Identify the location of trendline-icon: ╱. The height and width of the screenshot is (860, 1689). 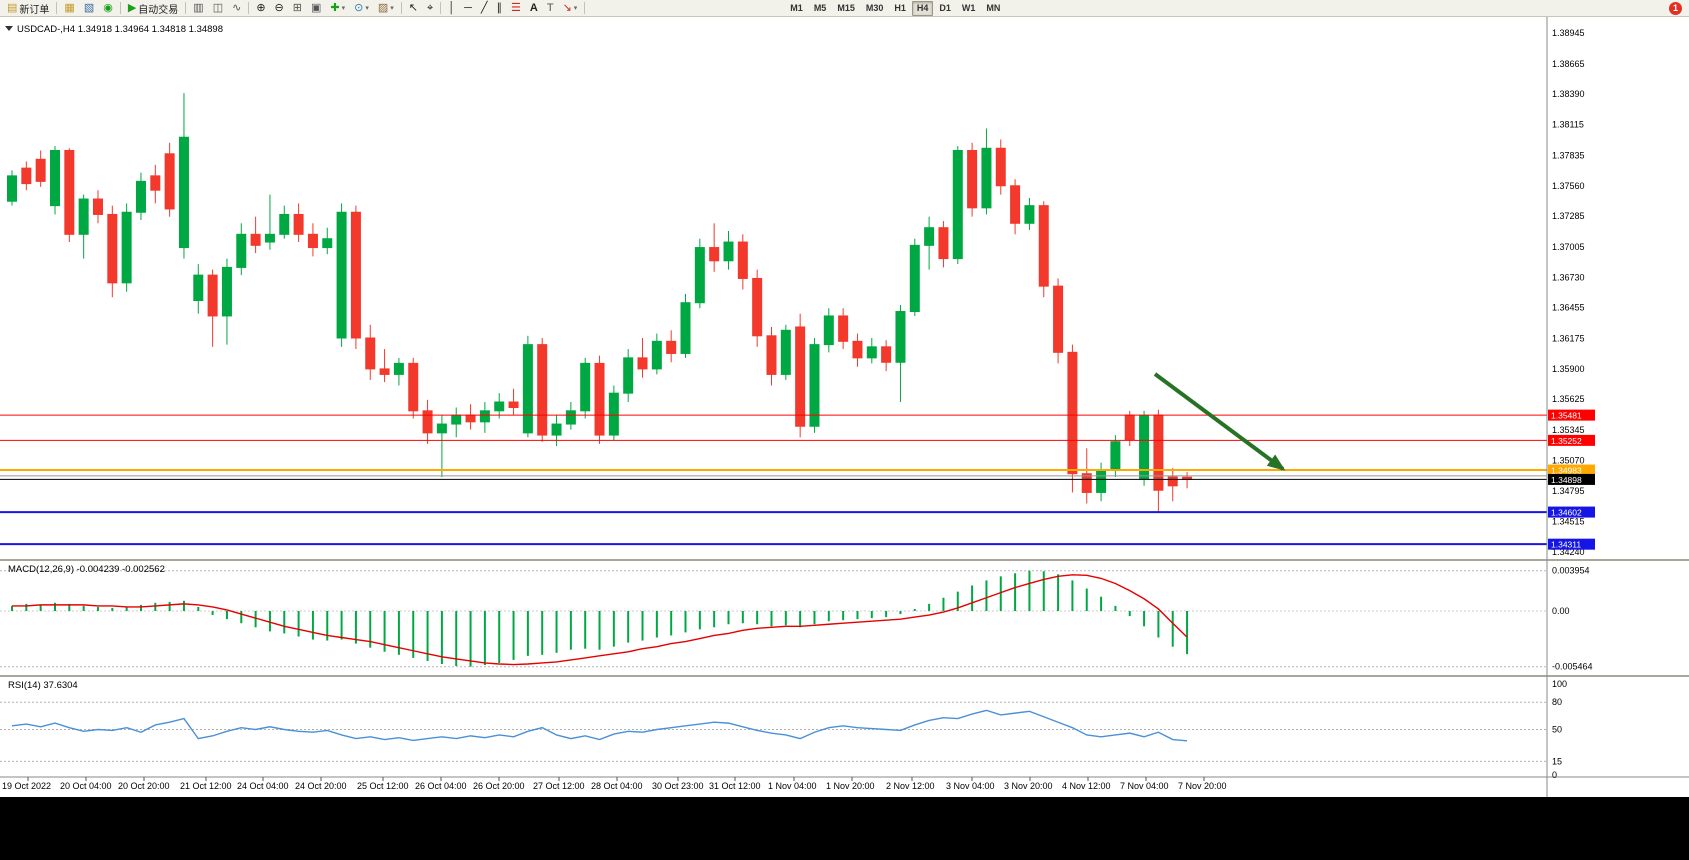
(484, 7).